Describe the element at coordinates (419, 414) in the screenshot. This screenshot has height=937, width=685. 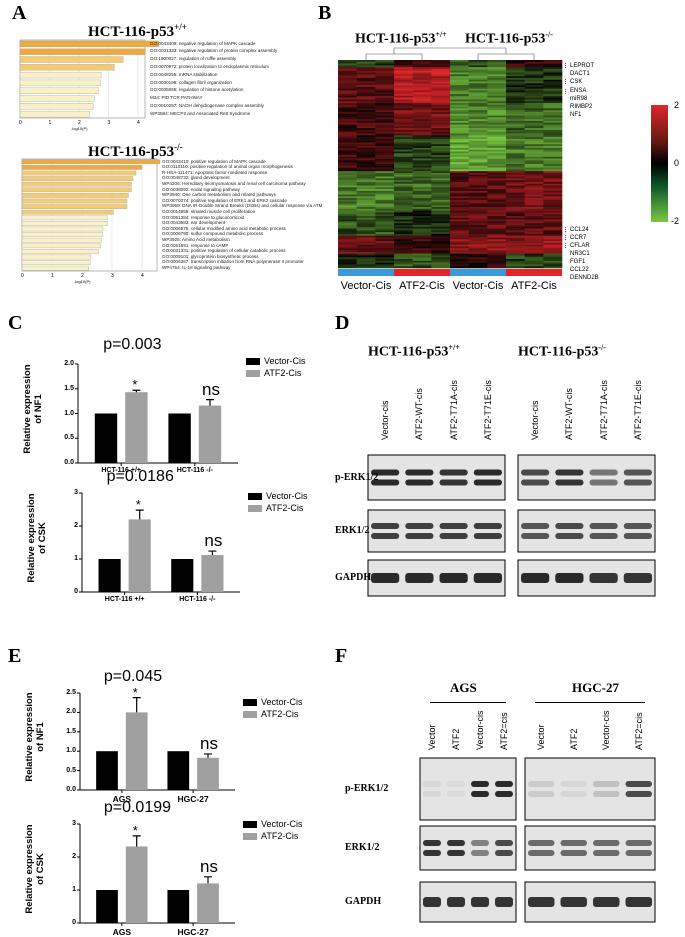
I see `lane-label: ATF2-WT-cis` at that location.